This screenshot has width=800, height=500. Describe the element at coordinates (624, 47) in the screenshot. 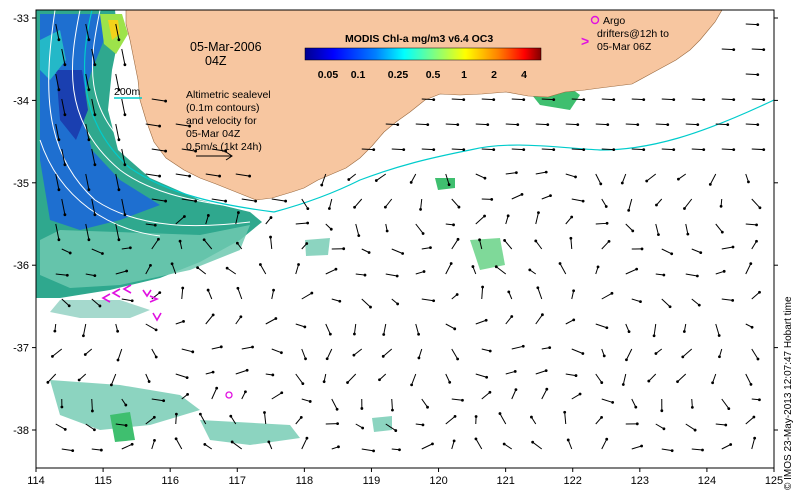

I see `argo-legend-line-3: 05-Mar 06Z` at that location.